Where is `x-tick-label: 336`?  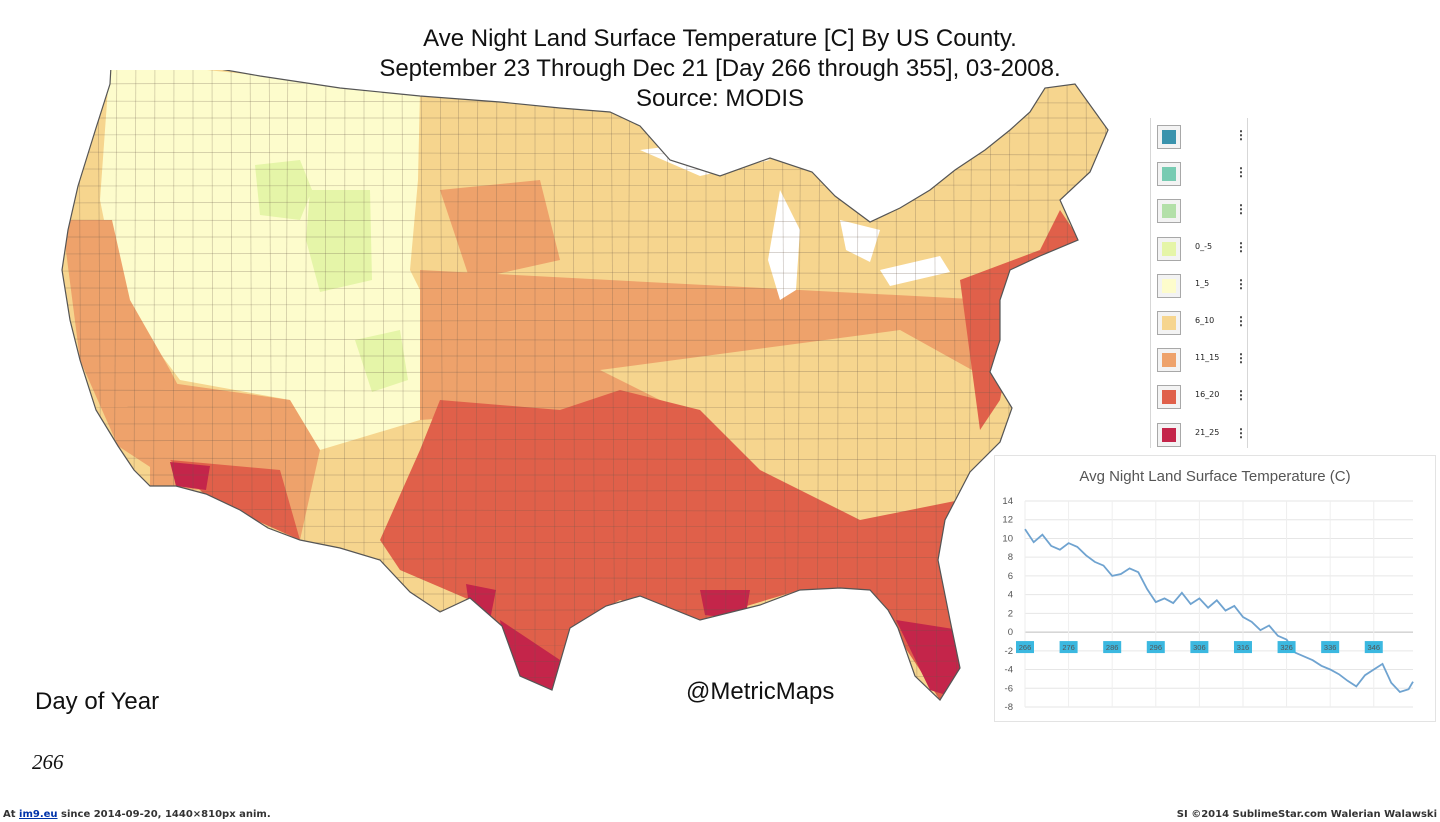 x-tick-label: 336 is located at coordinates (1330, 647).